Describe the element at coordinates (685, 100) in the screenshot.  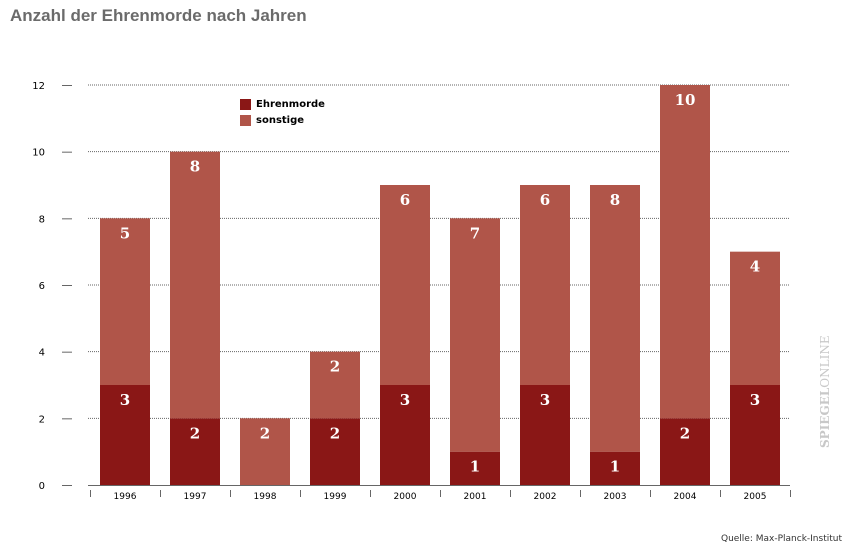
I see `data-label: 10` at that location.